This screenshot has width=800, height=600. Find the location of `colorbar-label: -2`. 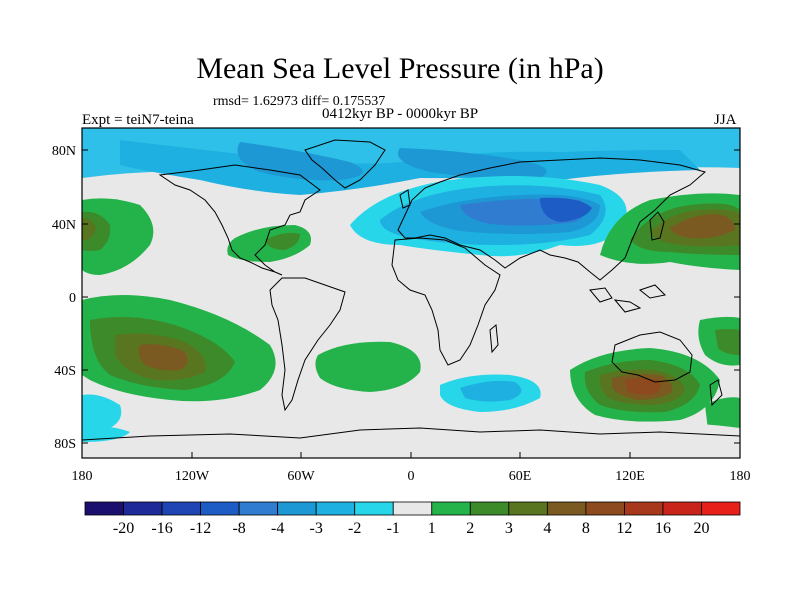

colorbar-label: -2 is located at coordinates (354, 528).